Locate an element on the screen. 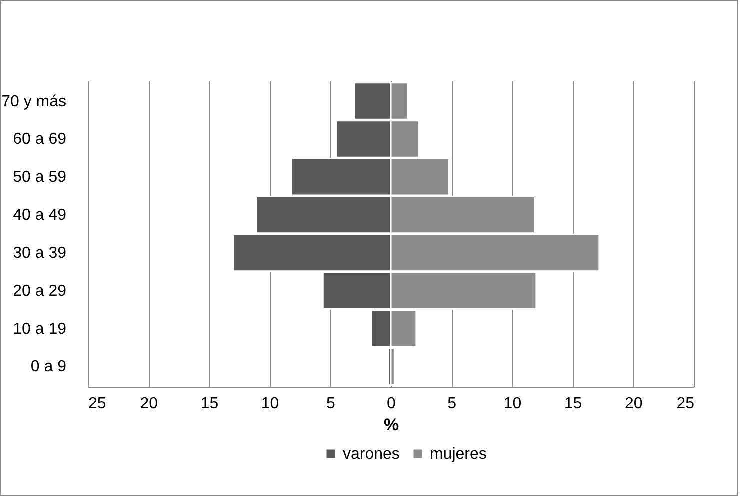 The image size is (740, 498). y-tick-label: 10 a 19 is located at coordinates (40, 329).